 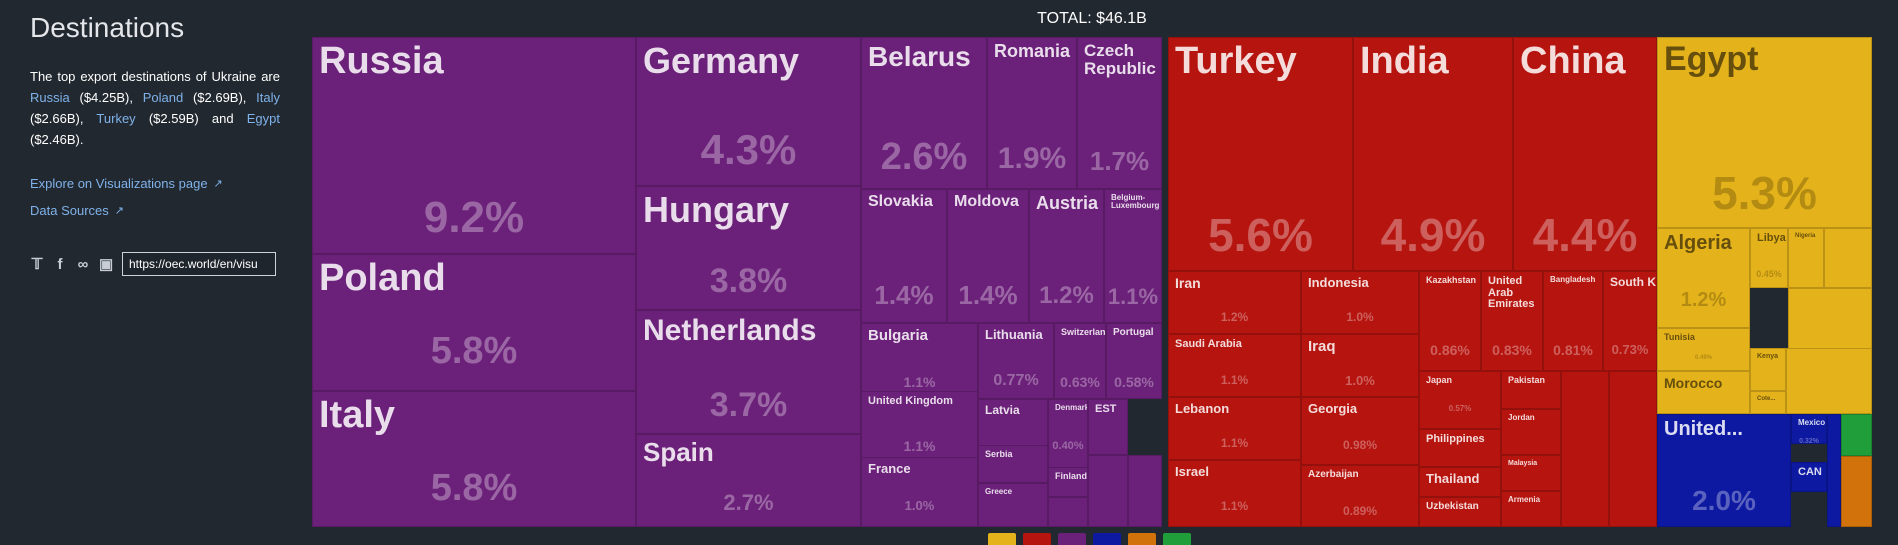 I want to click on tile-japan: Japan 0.57%, so click(x=1460, y=400).